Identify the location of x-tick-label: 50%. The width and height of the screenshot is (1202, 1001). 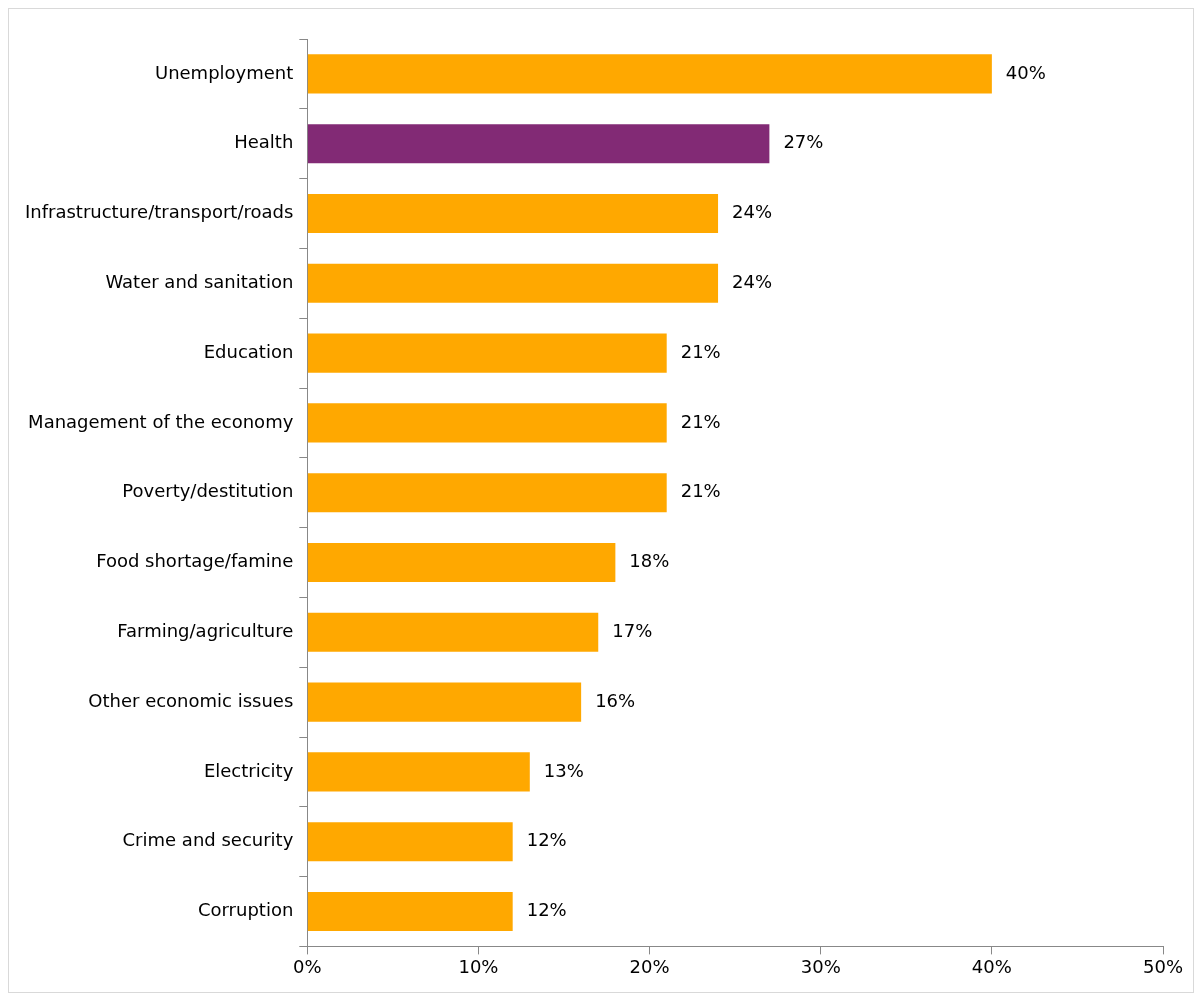
(1163, 966).